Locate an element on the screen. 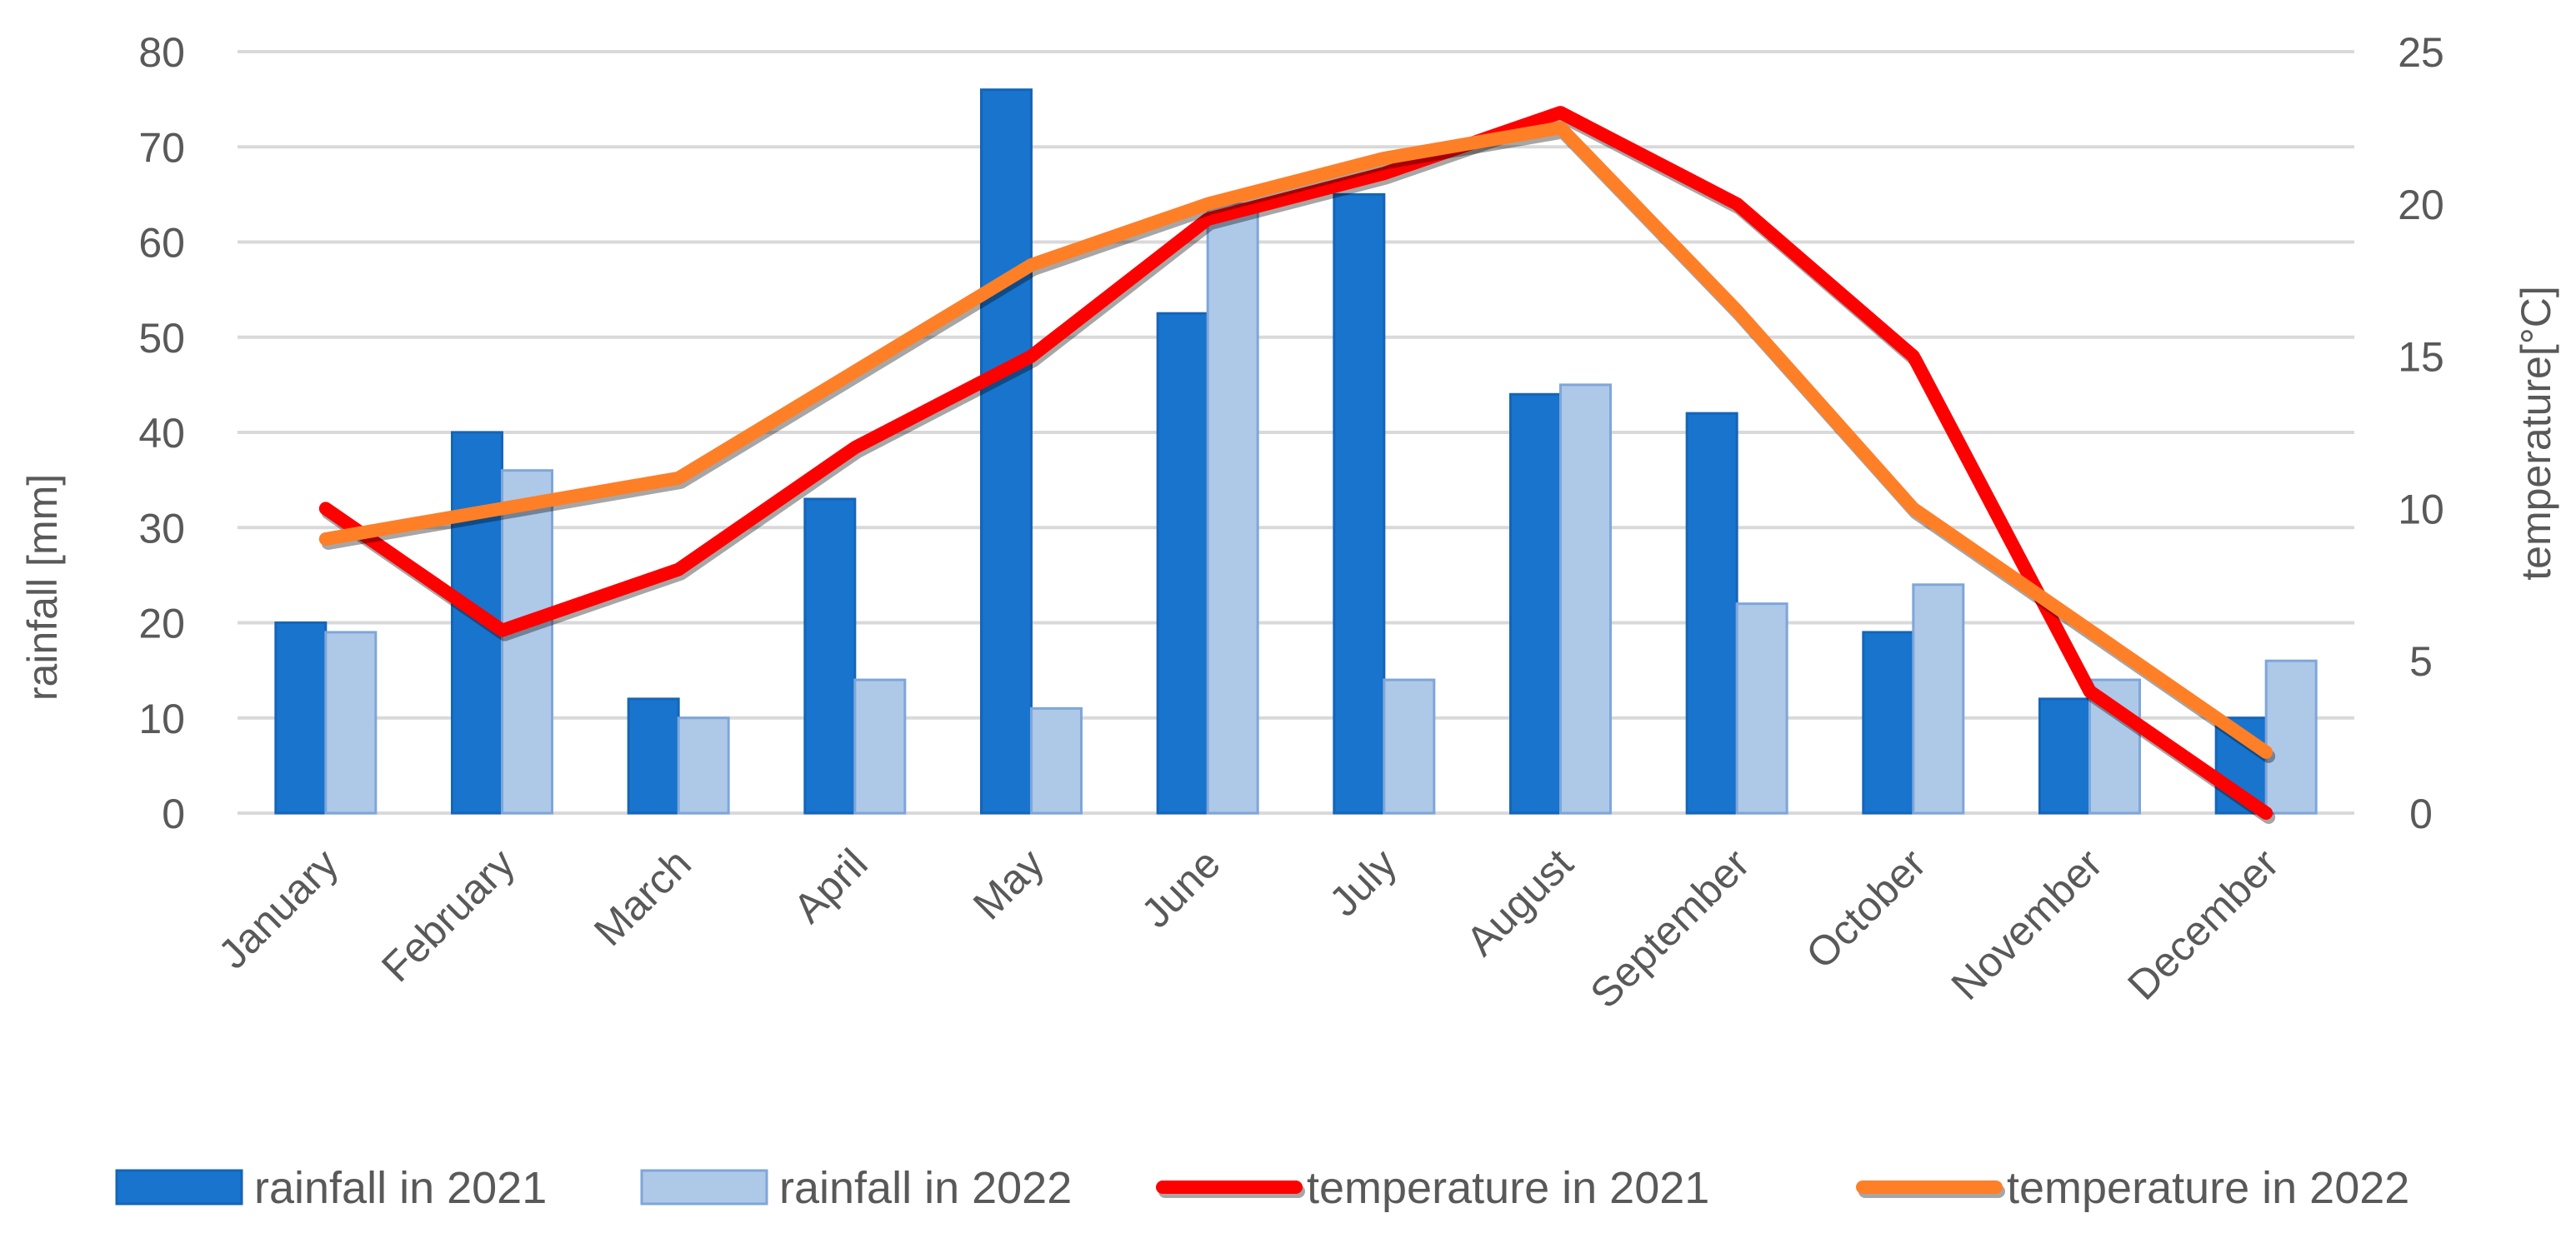  bar-2022-june is located at coordinates (1232, 508).